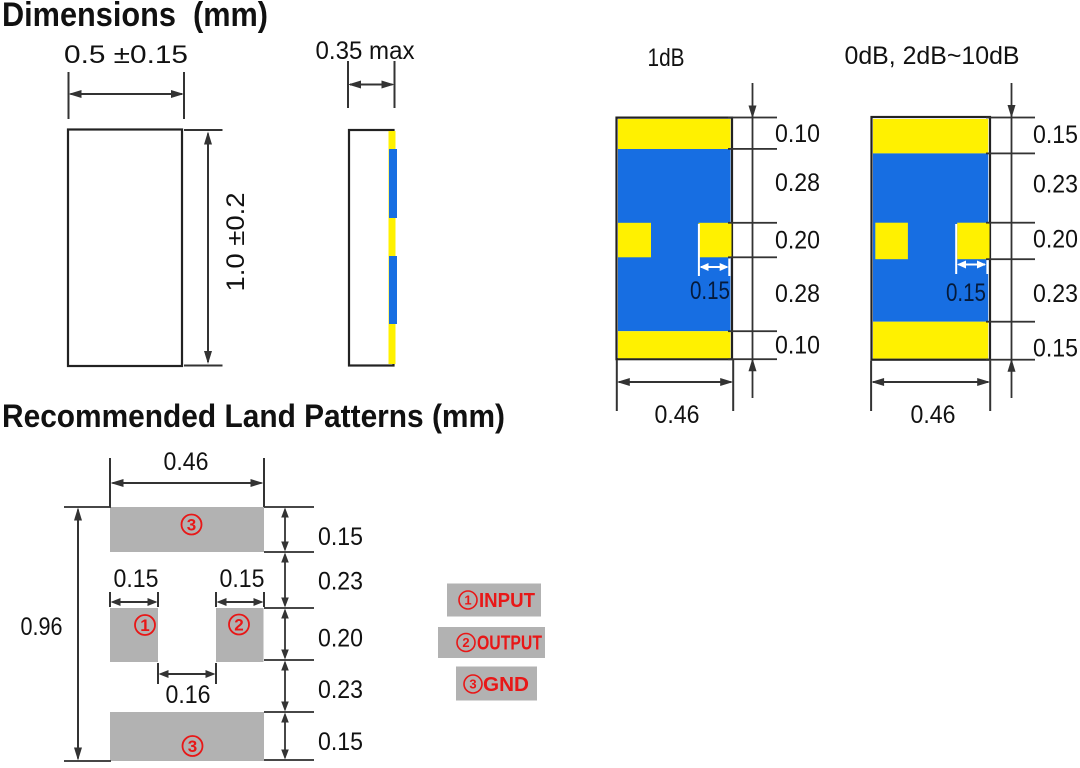  What do you see at coordinates (507, 601) in the screenshot?
I see `svg-text: INPUT` at bounding box center [507, 601].